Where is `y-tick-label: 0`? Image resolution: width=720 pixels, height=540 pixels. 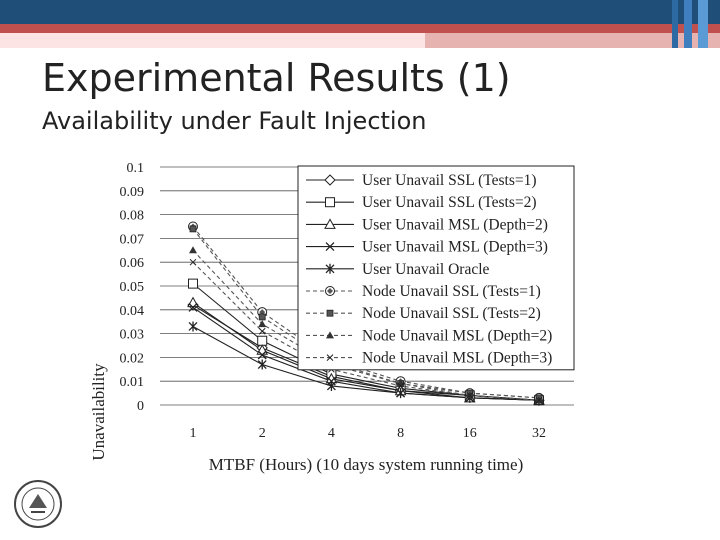
y-tick-label: 0 is located at coordinates (140, 406).